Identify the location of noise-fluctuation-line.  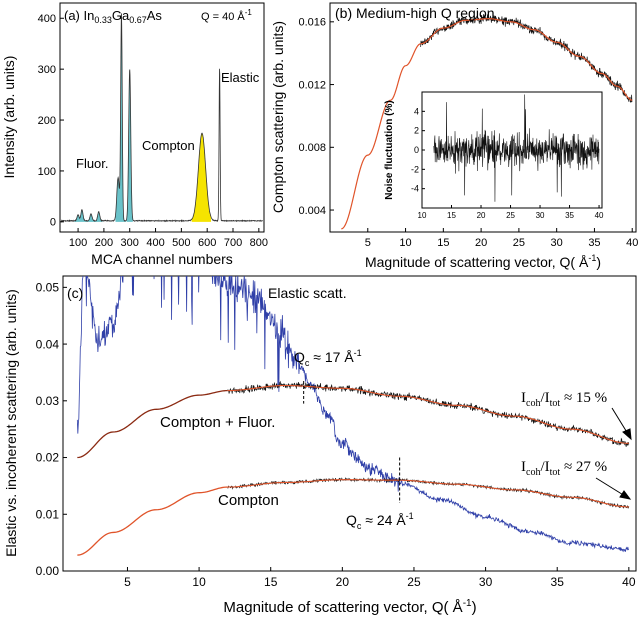
(516, 148).